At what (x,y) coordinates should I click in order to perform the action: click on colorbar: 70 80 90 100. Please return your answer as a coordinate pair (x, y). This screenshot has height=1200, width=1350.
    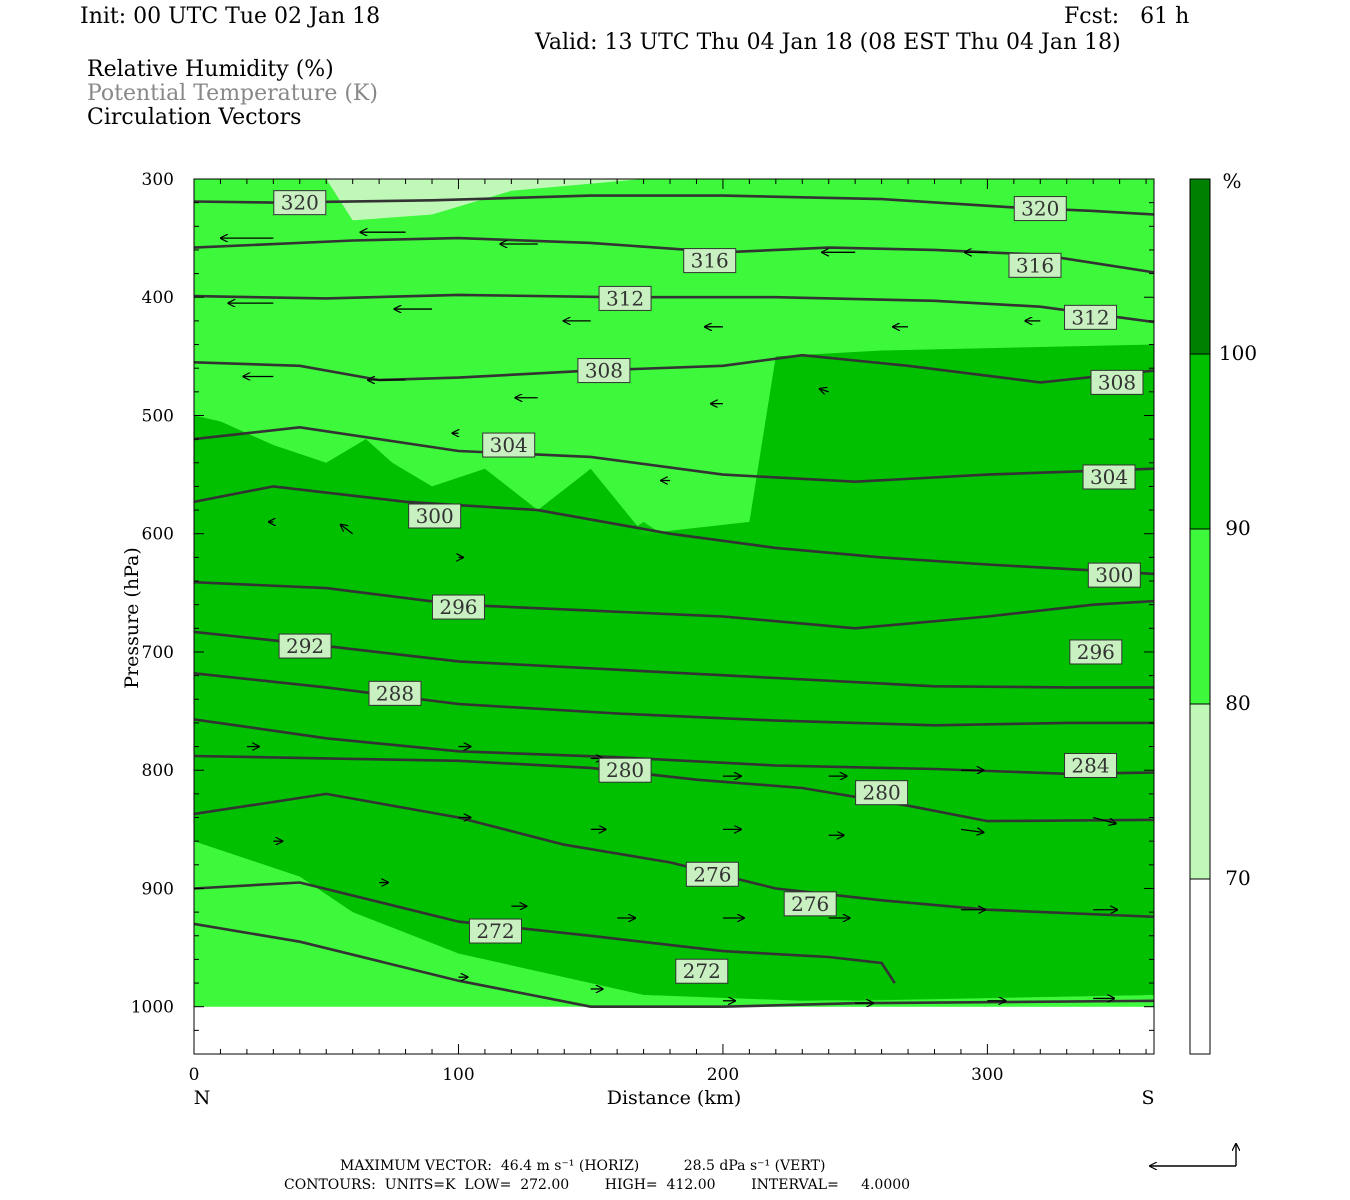
    Looking at the image, I should click on (1223, 616).